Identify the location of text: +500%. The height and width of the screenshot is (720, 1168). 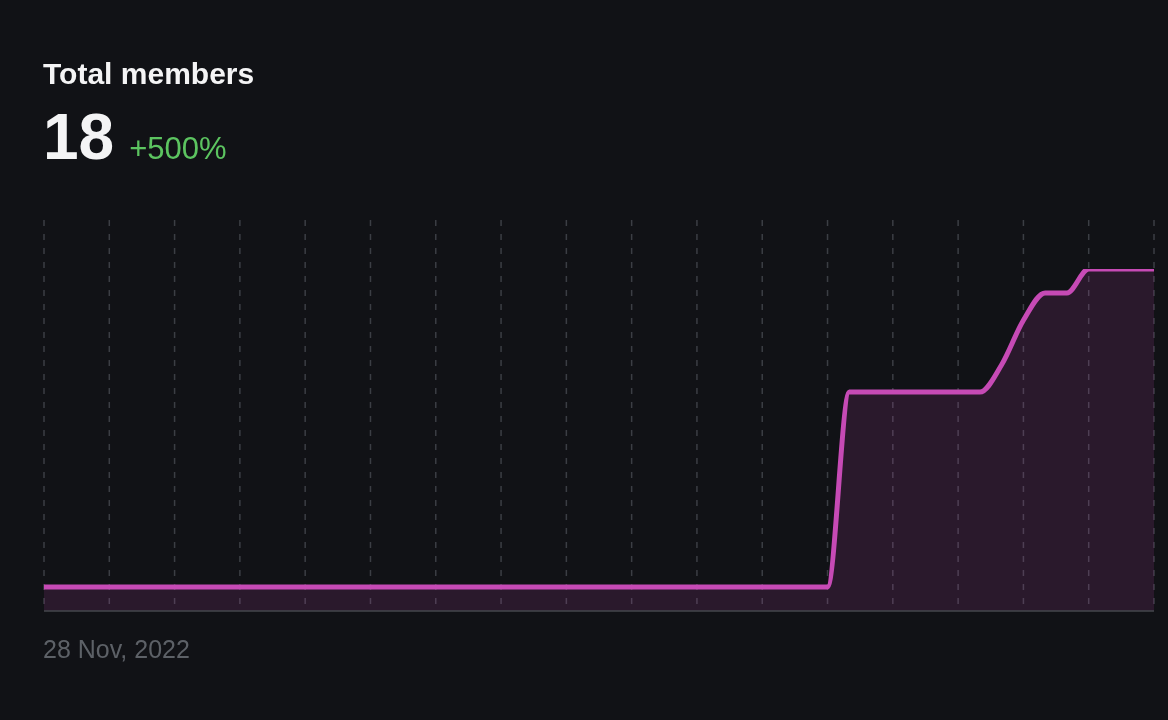
(178, 148).